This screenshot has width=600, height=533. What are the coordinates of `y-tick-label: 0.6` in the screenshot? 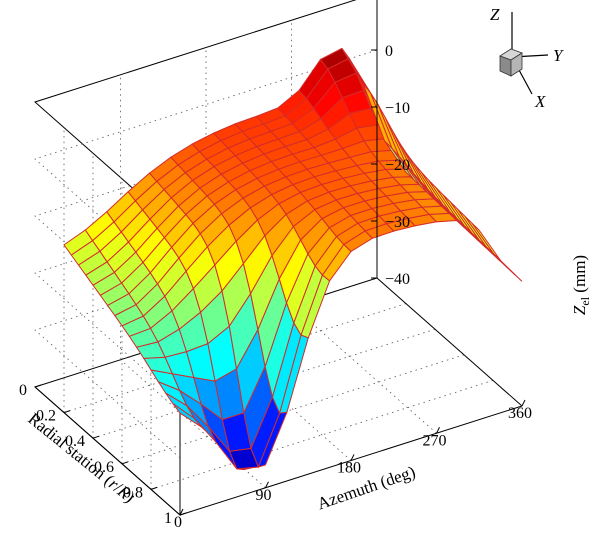 It's located at (104, 467).